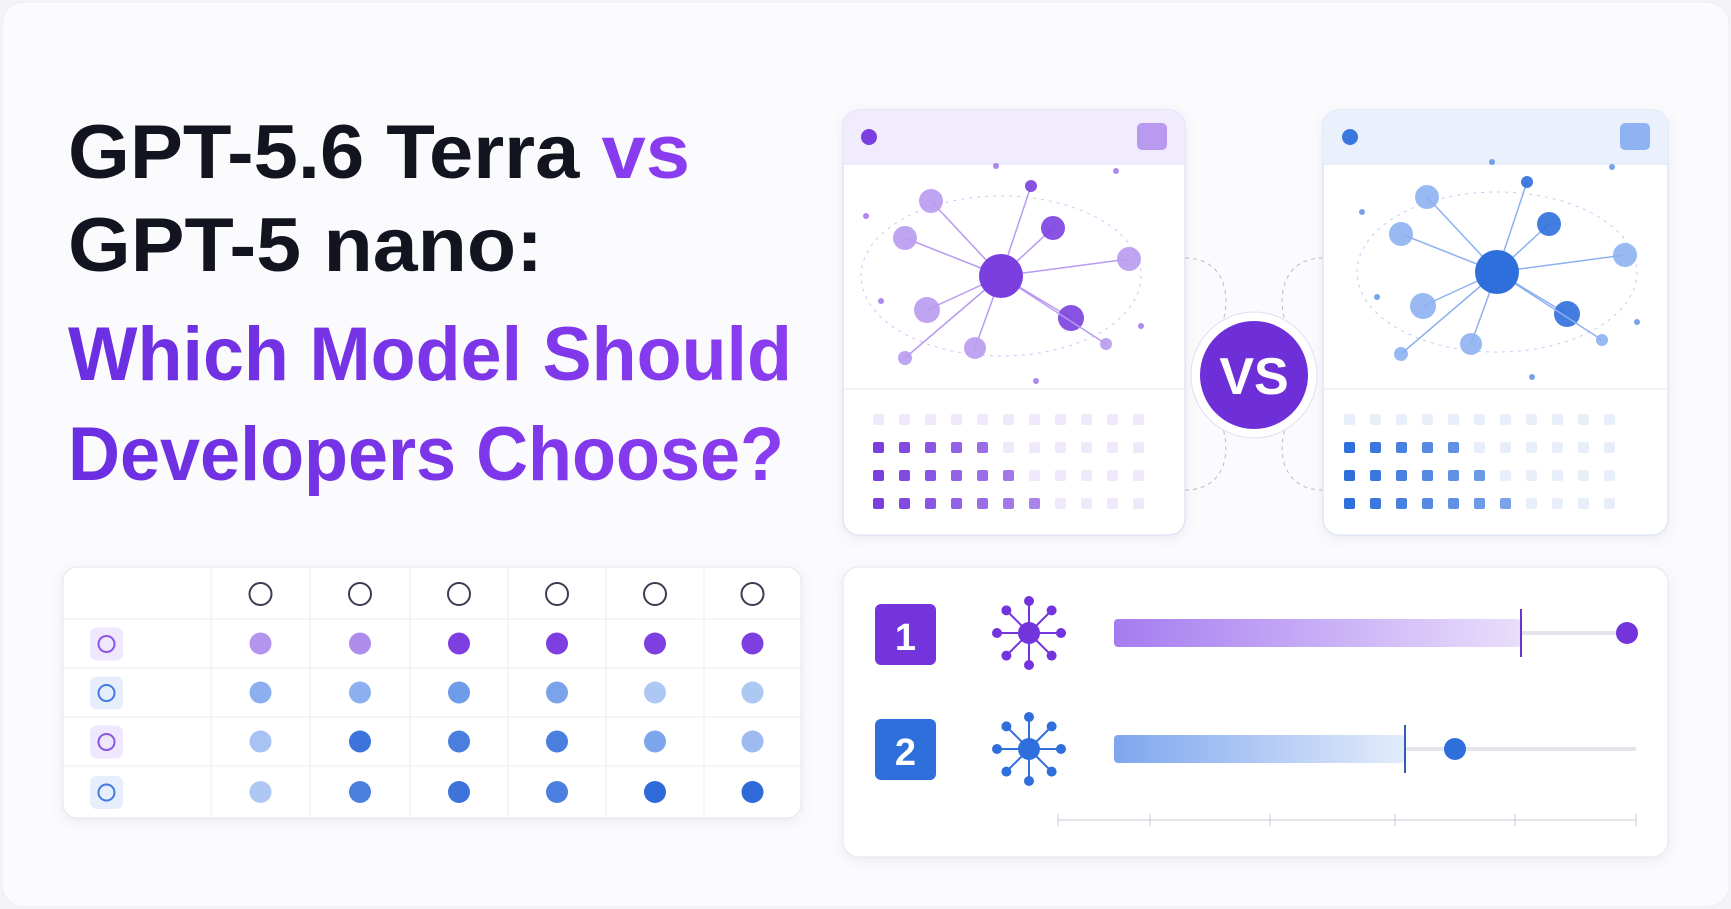 The height and width of the screenshot is (909, 1731). What do you see at coordinates (324, 152) in the screenshot?
I see `title-text: GPT-5.6 Terra` at bounding box center [324, 152].